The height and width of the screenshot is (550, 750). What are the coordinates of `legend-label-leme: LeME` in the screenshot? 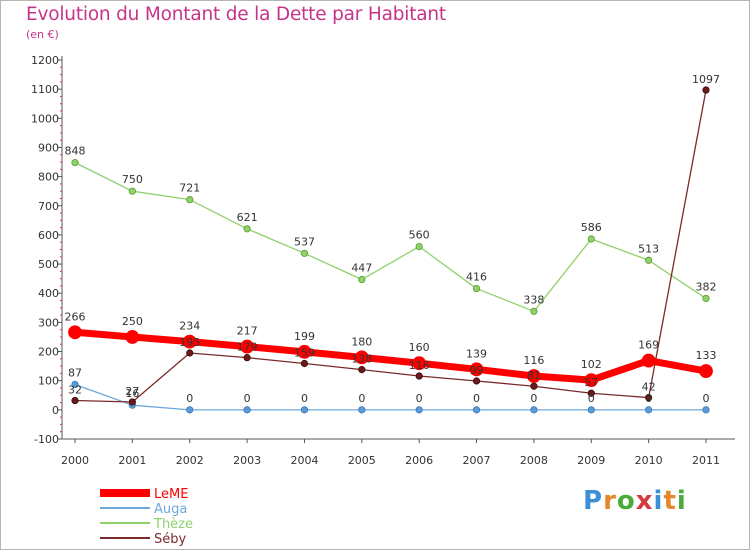 It's located at (171, 494).